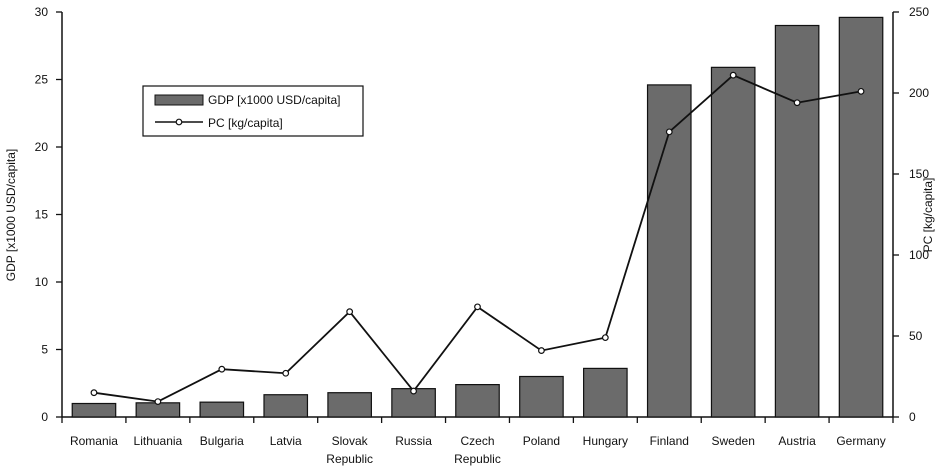  Describe the element at coordinates (928, 215) in the screenshot. I see `y2-axis-label: PC [kg/capita]` at that location.